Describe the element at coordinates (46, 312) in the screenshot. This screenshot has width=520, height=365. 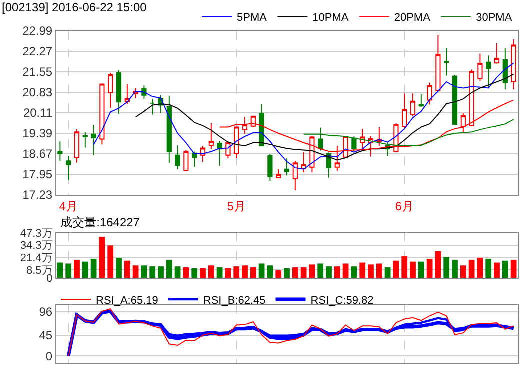
I see `y-tick-label: 96` at that location.